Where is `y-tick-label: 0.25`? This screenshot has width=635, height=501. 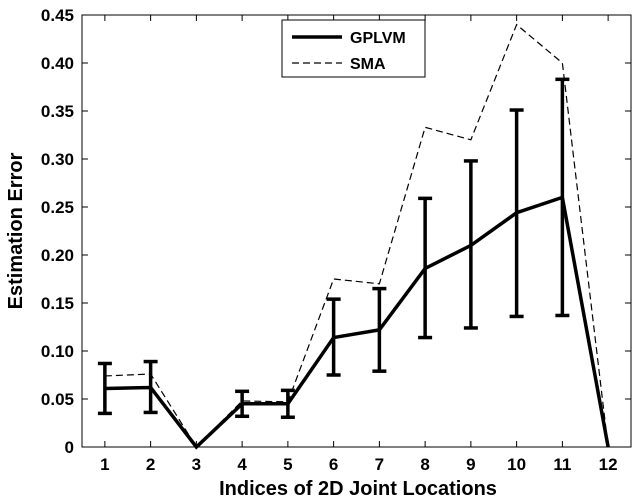
y-tick-label: 0.25 is located at coordinates (57, 207).